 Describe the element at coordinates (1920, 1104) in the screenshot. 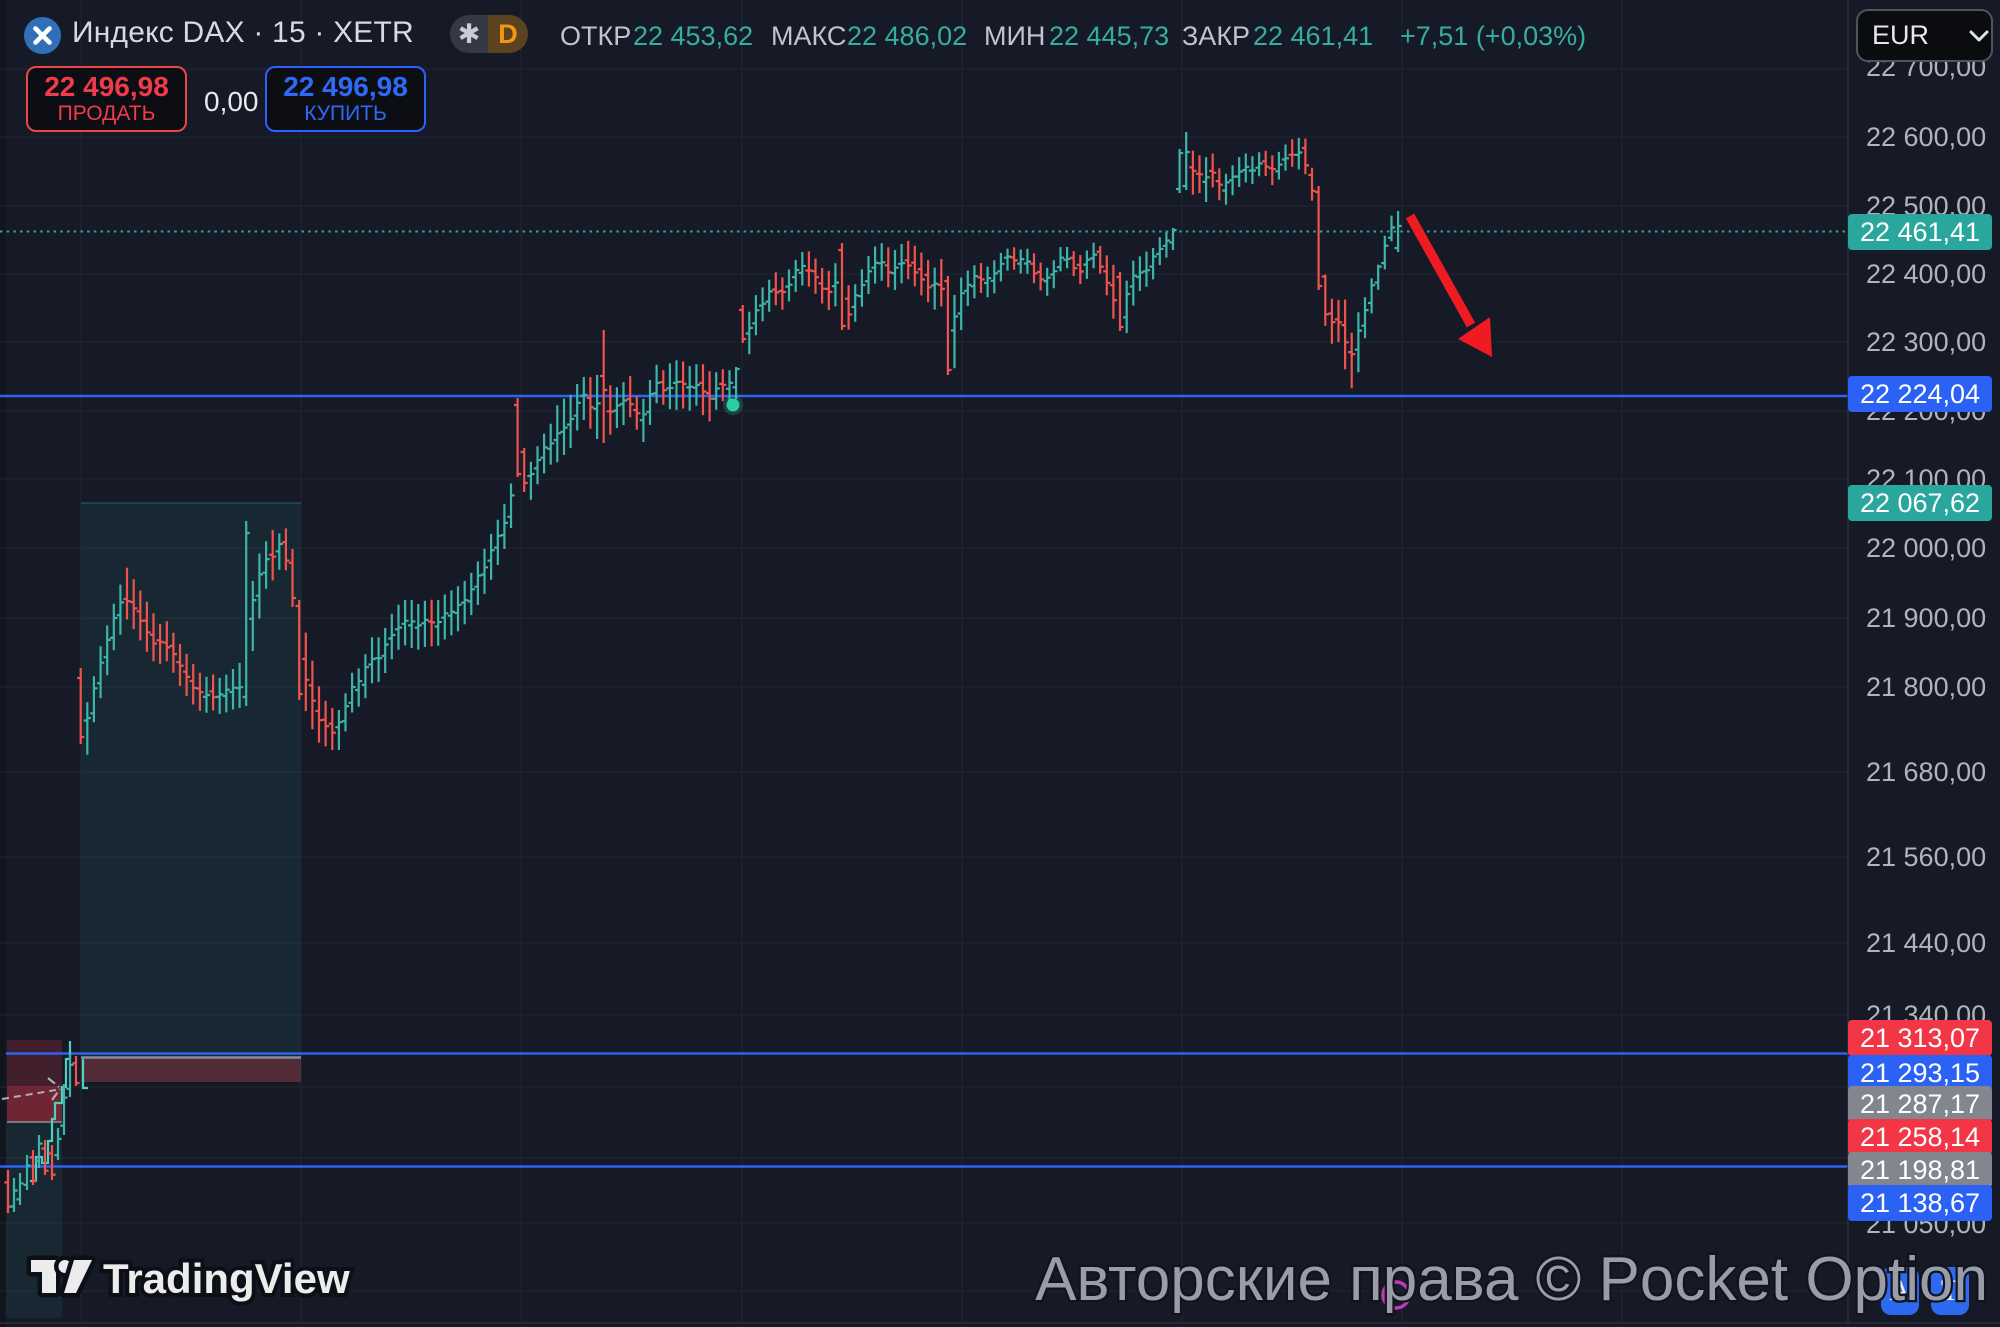

I see `svg-text: 21 287,17` at that location.